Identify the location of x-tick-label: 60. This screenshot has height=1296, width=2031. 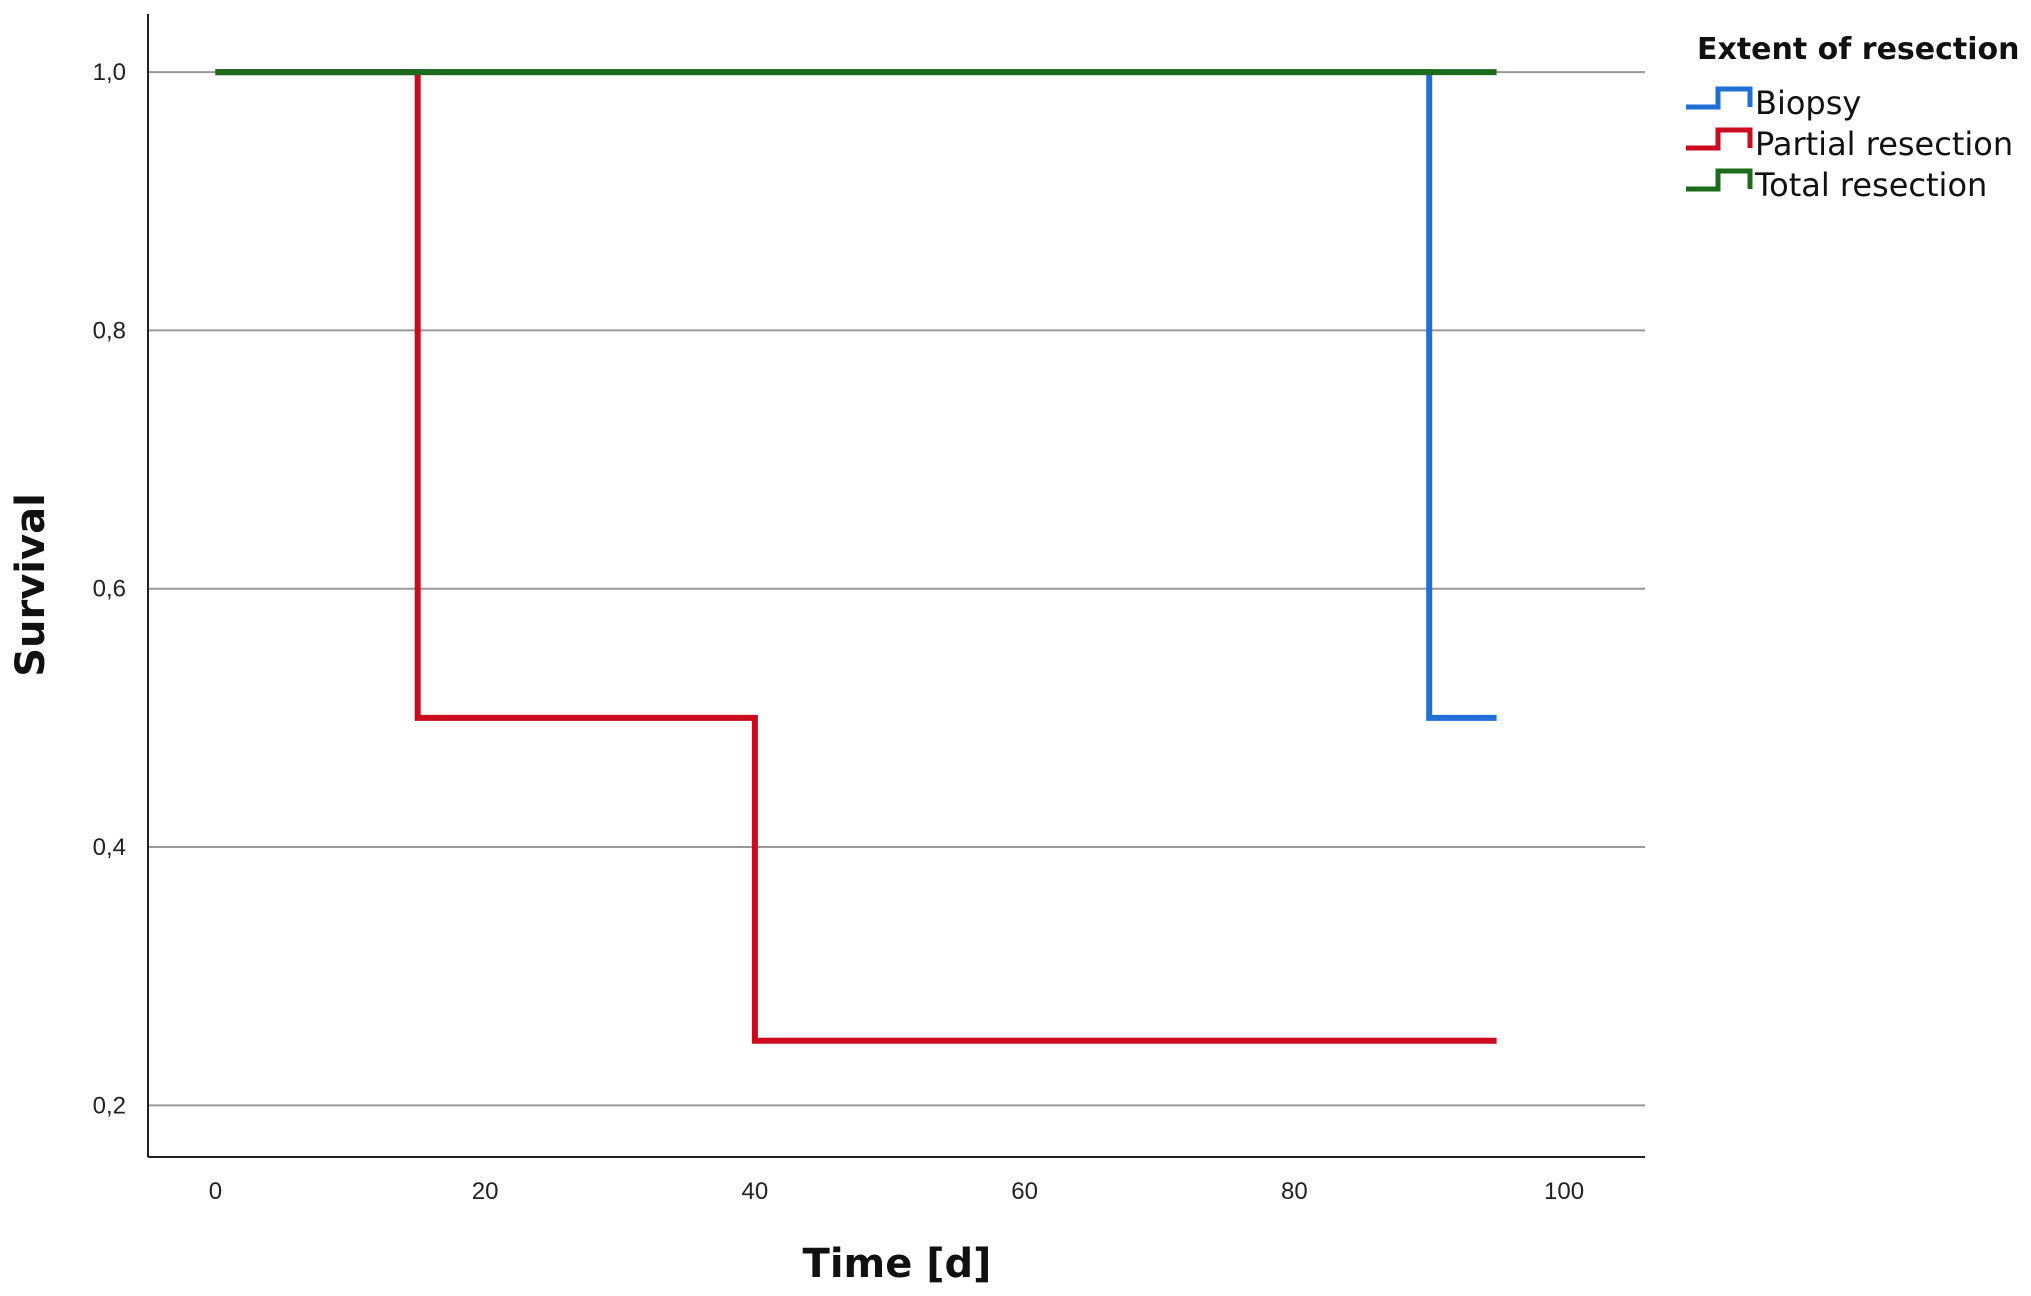
(1024, 1191).